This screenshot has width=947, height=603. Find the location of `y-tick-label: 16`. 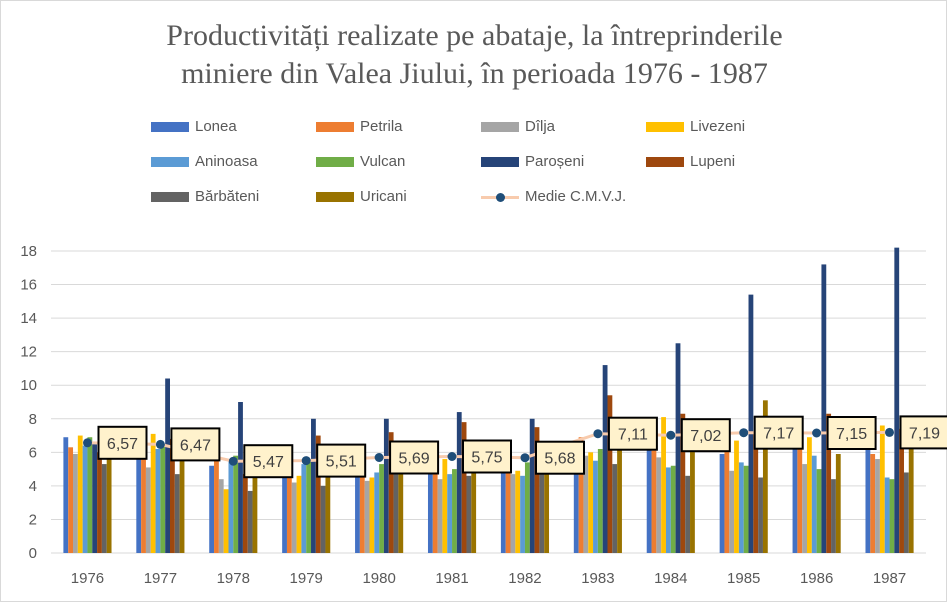

y-tick-label: 16 is located at coordinates (28, 285).